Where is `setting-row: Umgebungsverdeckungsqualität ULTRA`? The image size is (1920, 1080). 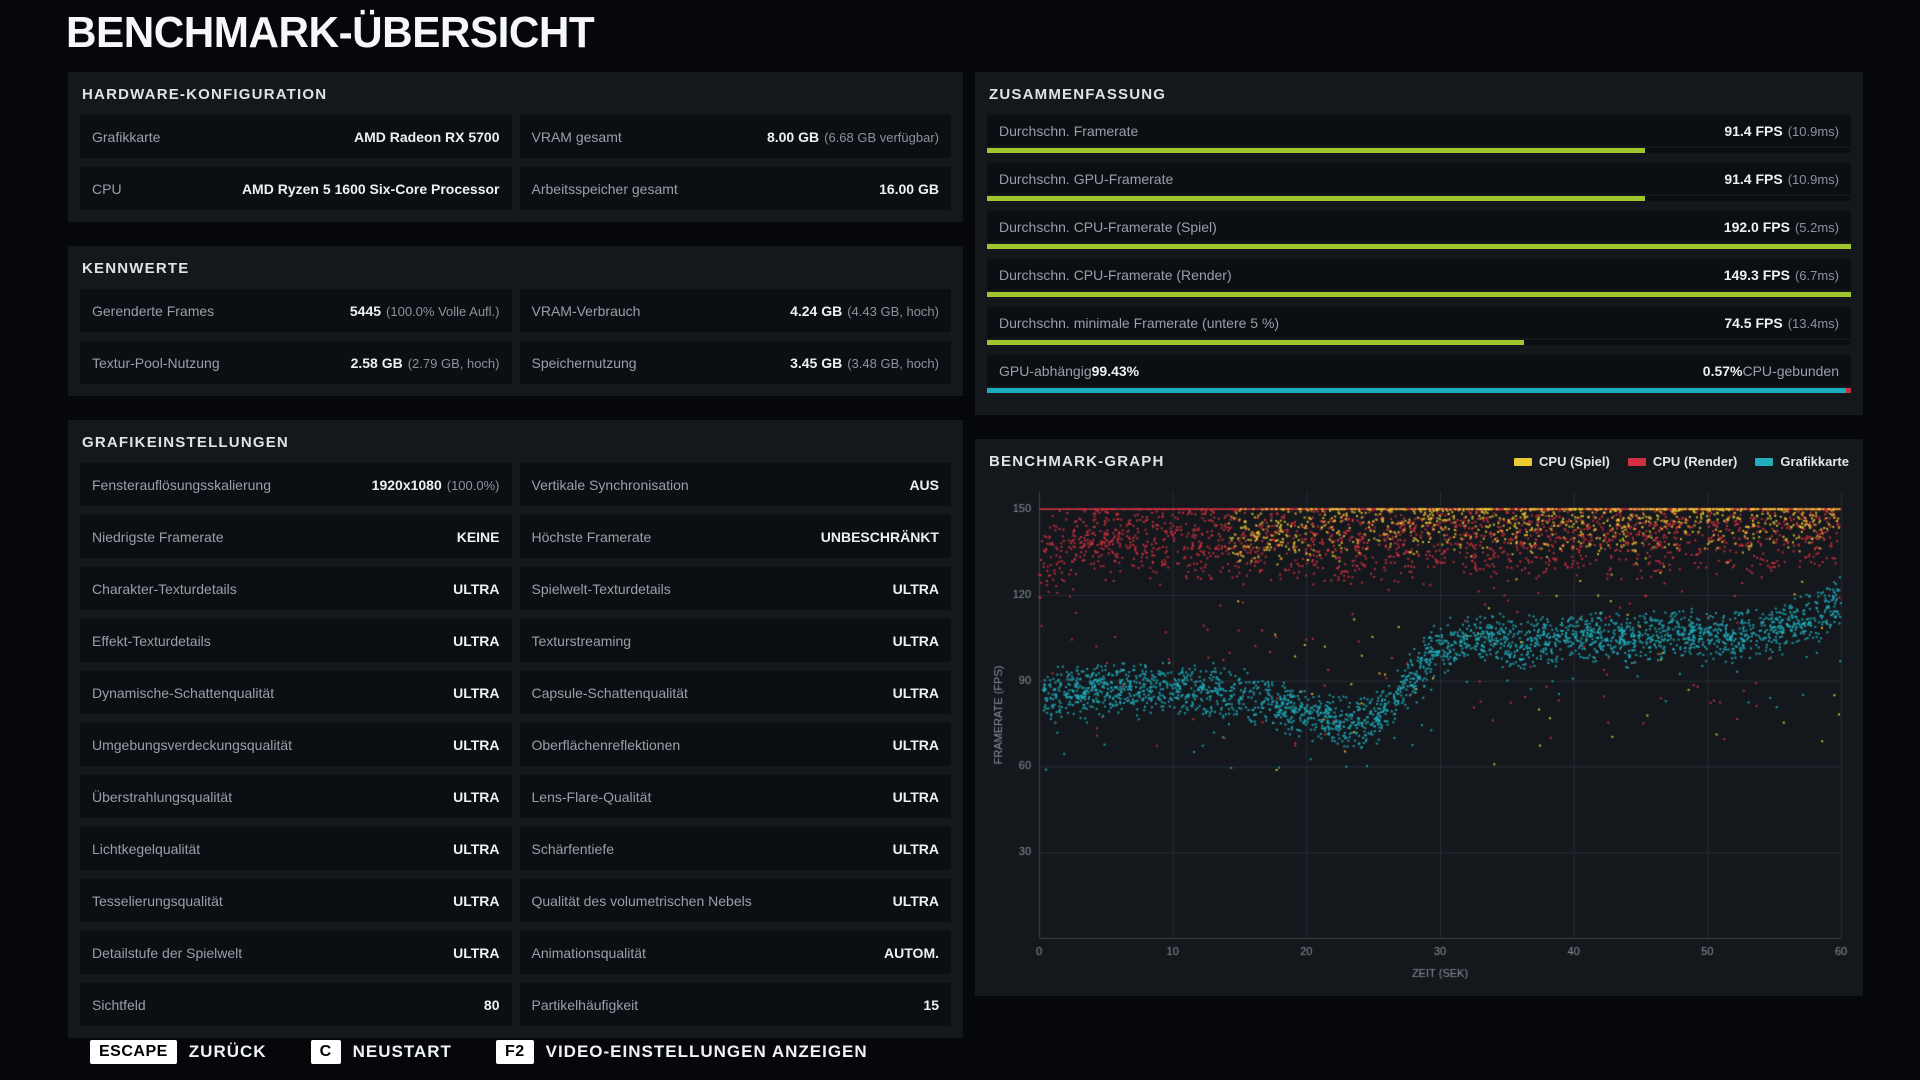
setting-row: Umgebungsverdeckungsqualität ULTRA is located at coordinates (296, 744).